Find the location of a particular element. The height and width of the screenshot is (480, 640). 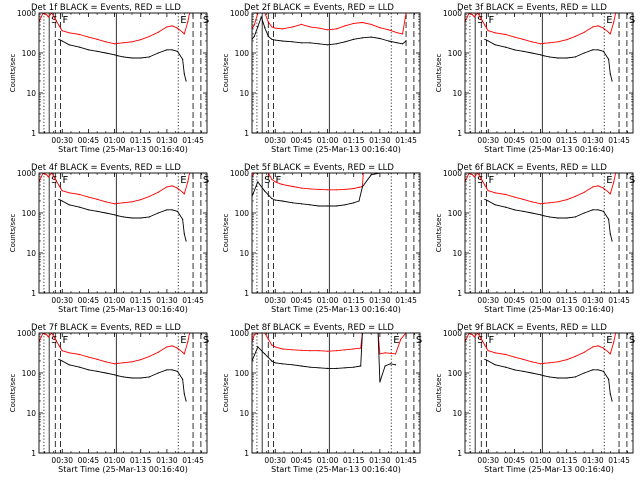

chart-title: Det 3f BLACK = Events, RED = LLD is located at coordinates (532, 8).